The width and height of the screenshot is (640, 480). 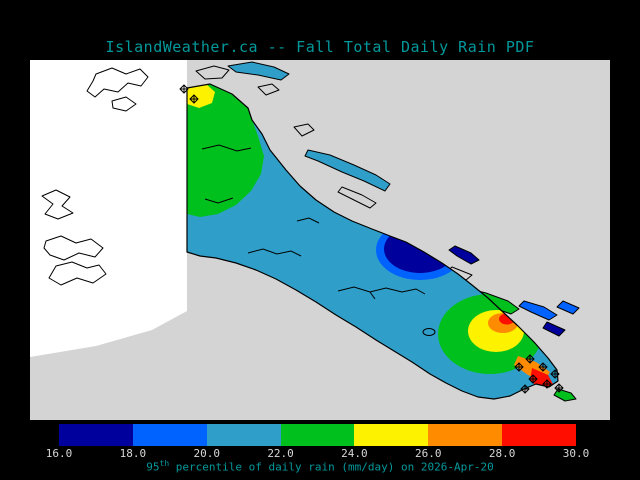 I want to click on colorbar-tick-22.0: 22.0, so click(x=280, y=453).